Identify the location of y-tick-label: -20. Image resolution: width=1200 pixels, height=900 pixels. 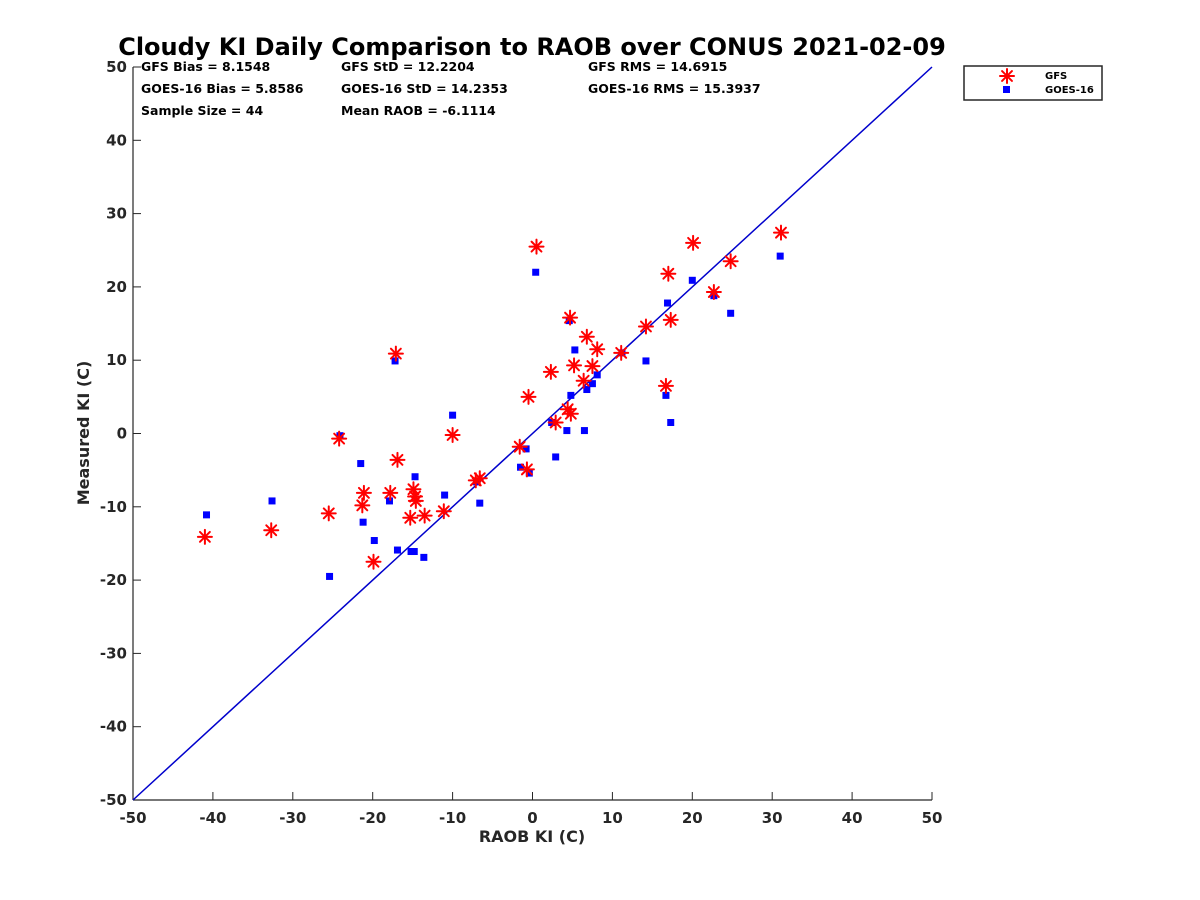
(113, 580).